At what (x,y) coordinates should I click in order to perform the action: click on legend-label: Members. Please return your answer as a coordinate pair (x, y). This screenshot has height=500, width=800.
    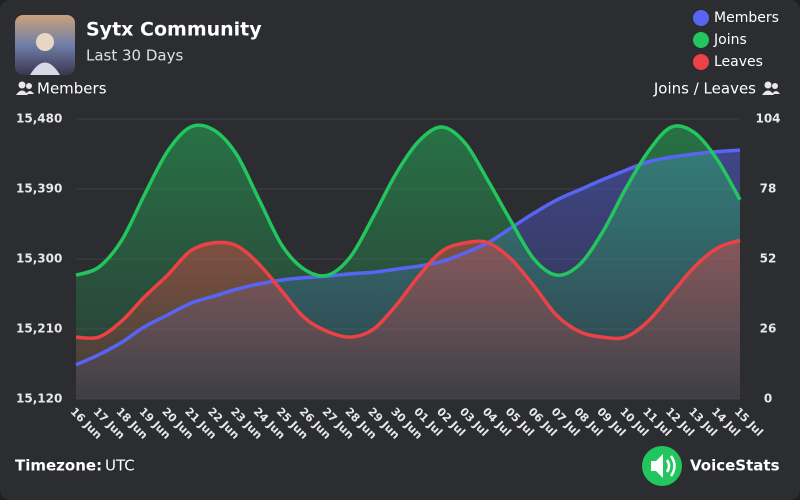
    Looking at the image, I should click on (746, 18).